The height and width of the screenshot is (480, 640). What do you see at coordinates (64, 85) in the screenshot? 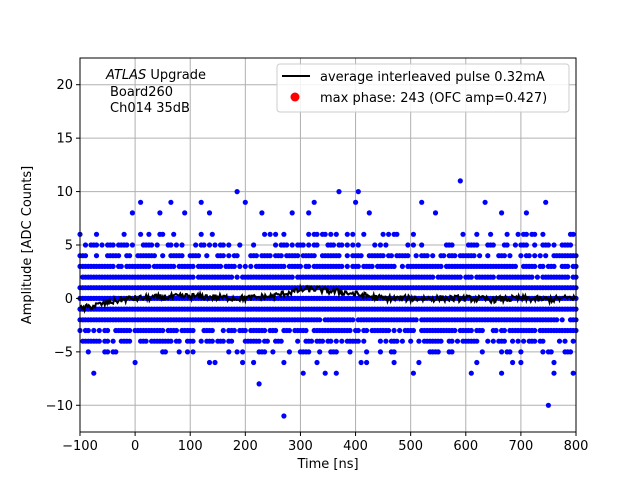
I see `y-tick-label: 20` at bounding box center [64, 85].